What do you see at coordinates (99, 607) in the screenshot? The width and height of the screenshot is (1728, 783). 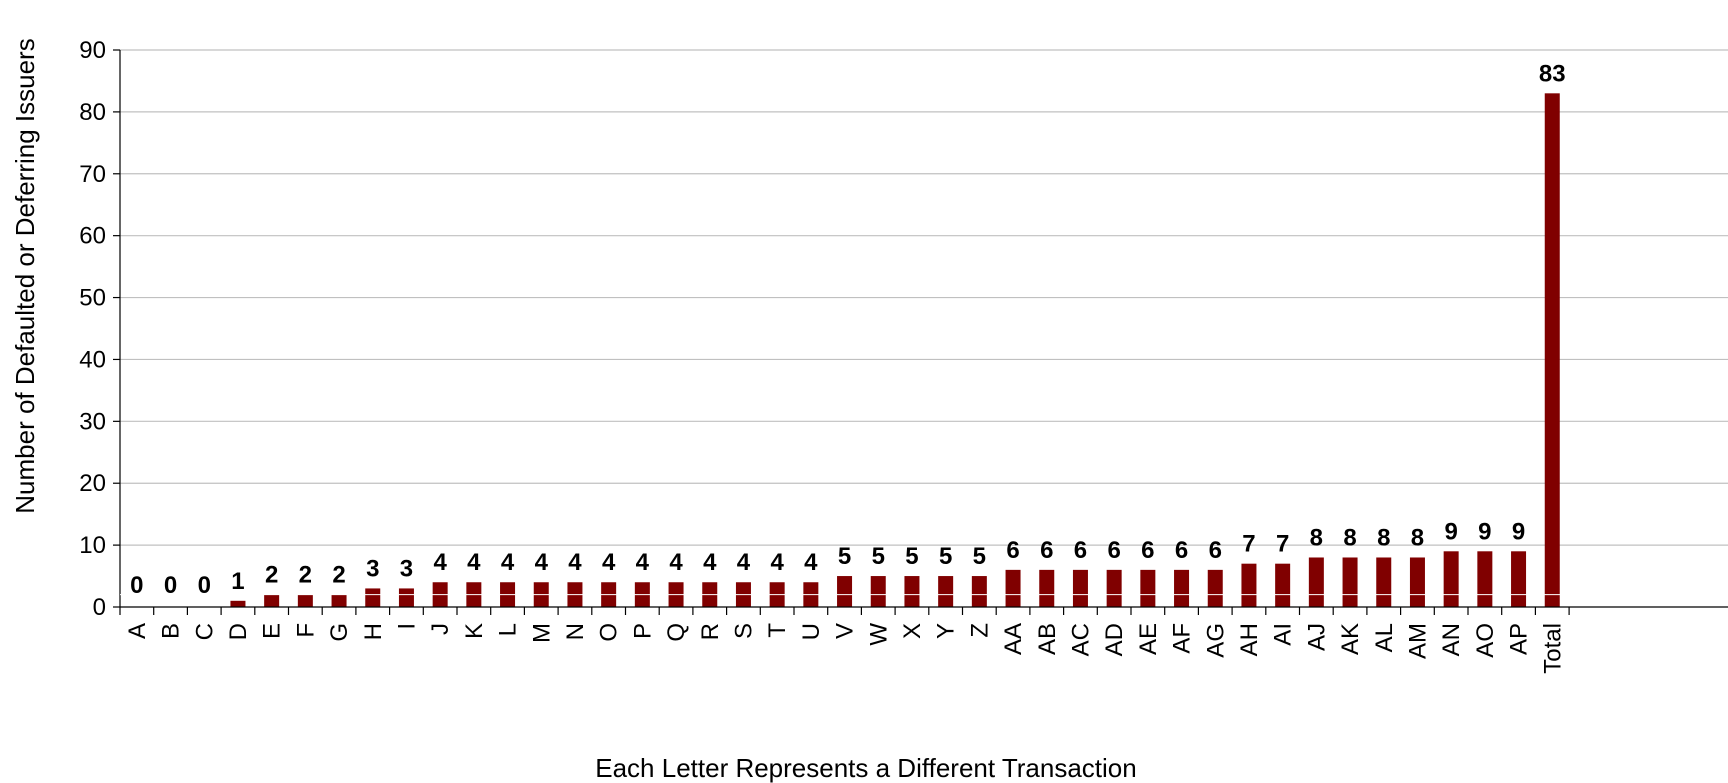 I see `y-tick-label: 0` at bounding box center [99, 607].